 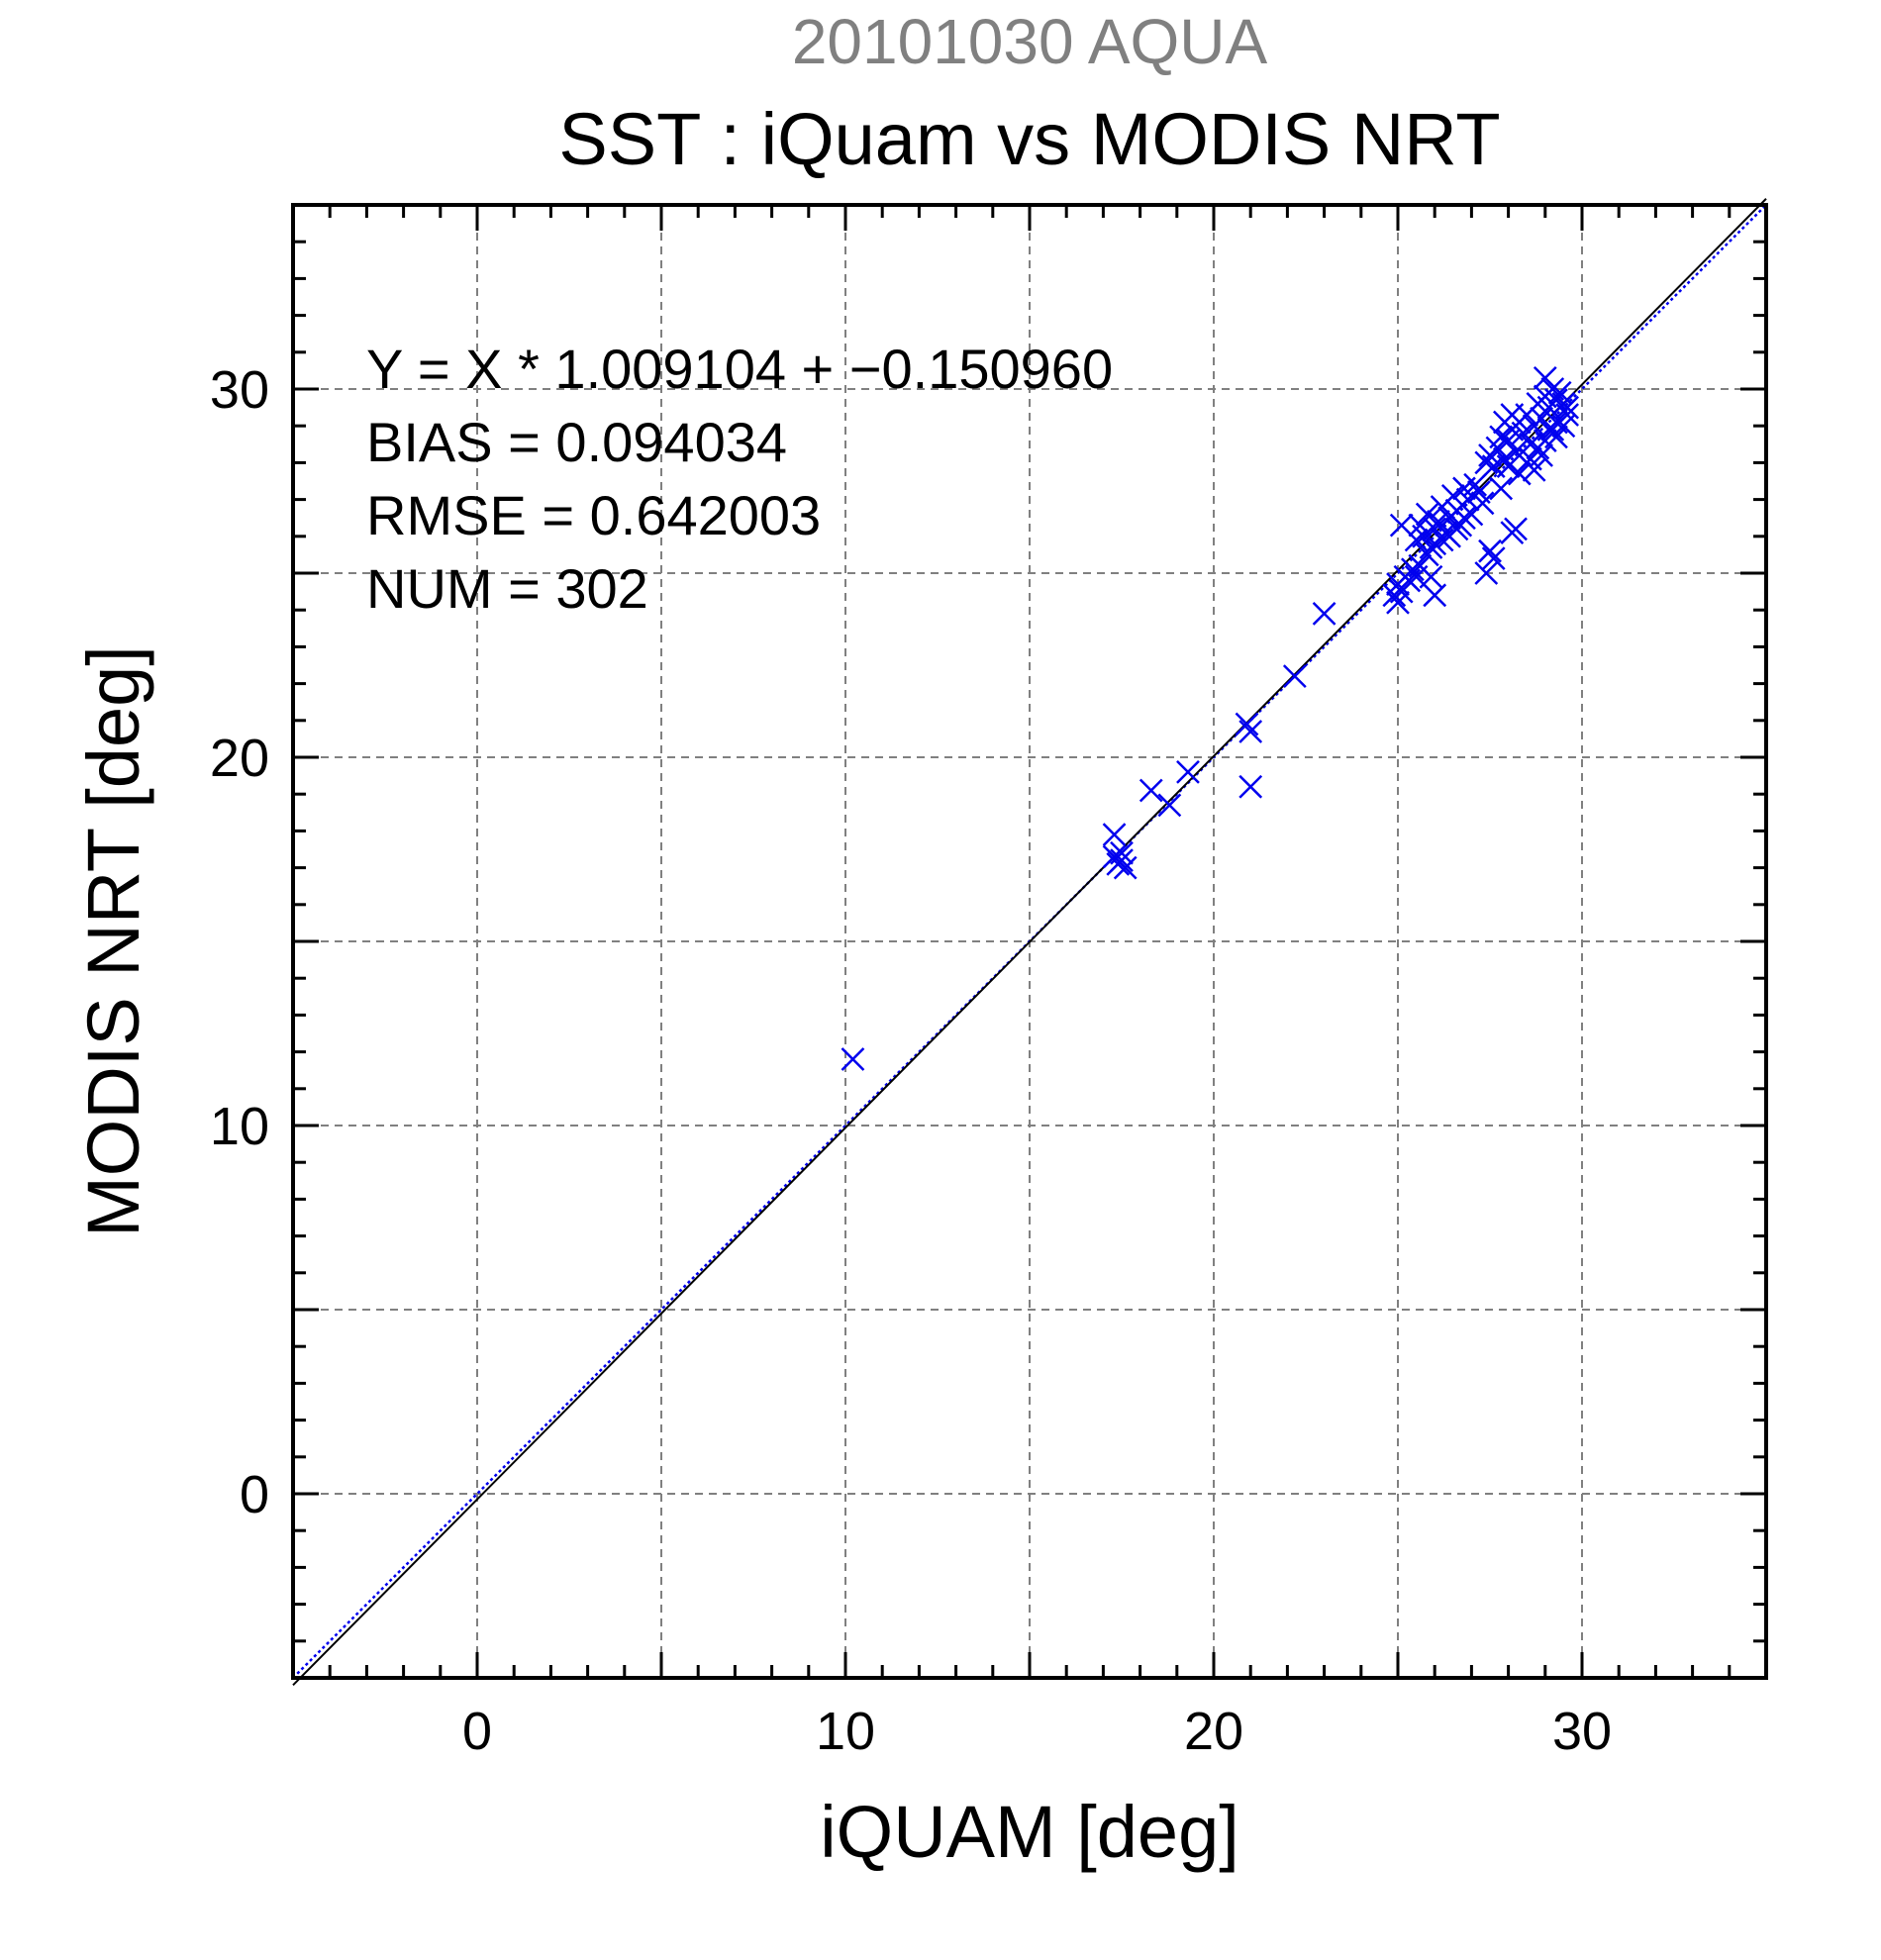 I want to click on stats-line: NUM = 302, so click(x=507, y=588).